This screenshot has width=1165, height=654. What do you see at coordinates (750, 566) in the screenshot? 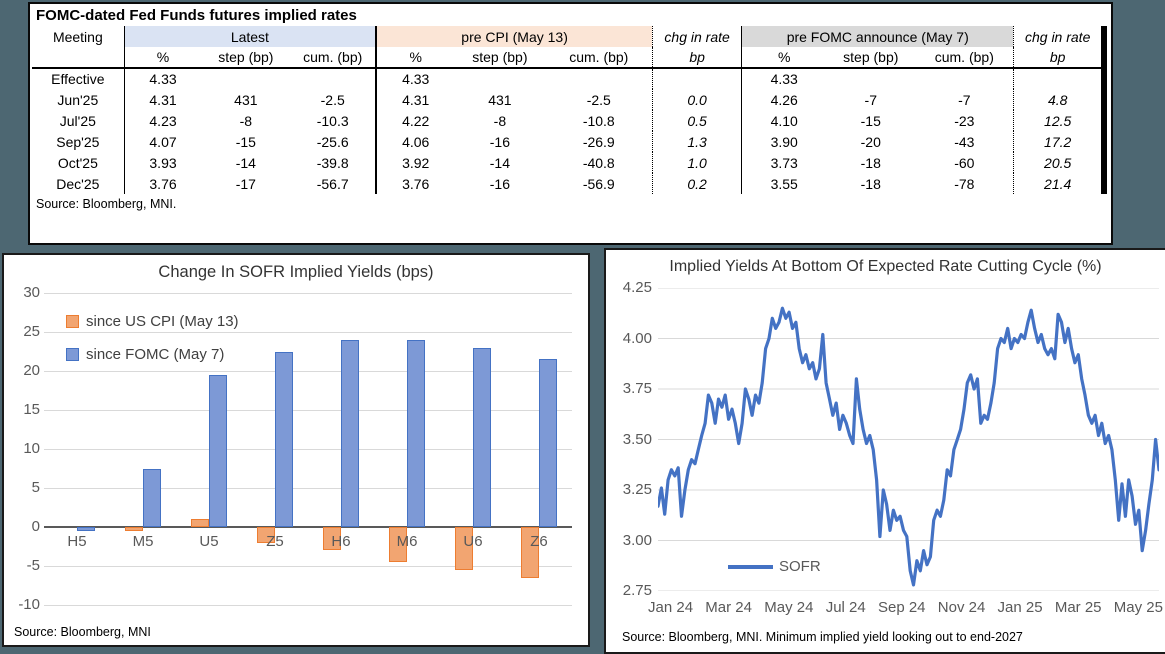
I see `sofr-line-sample-icon` at bounding box center [750, 566].